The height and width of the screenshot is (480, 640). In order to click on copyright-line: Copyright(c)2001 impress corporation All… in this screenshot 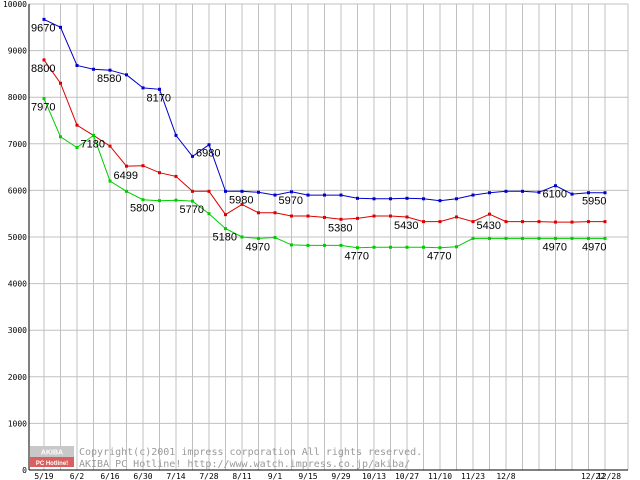, I will do `click(250, 452)`.